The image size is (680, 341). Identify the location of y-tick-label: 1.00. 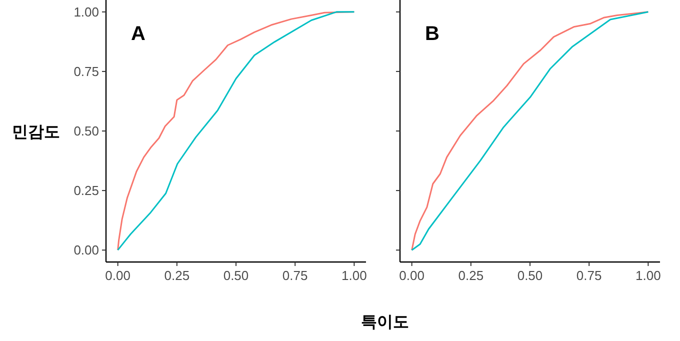
(86, 12).